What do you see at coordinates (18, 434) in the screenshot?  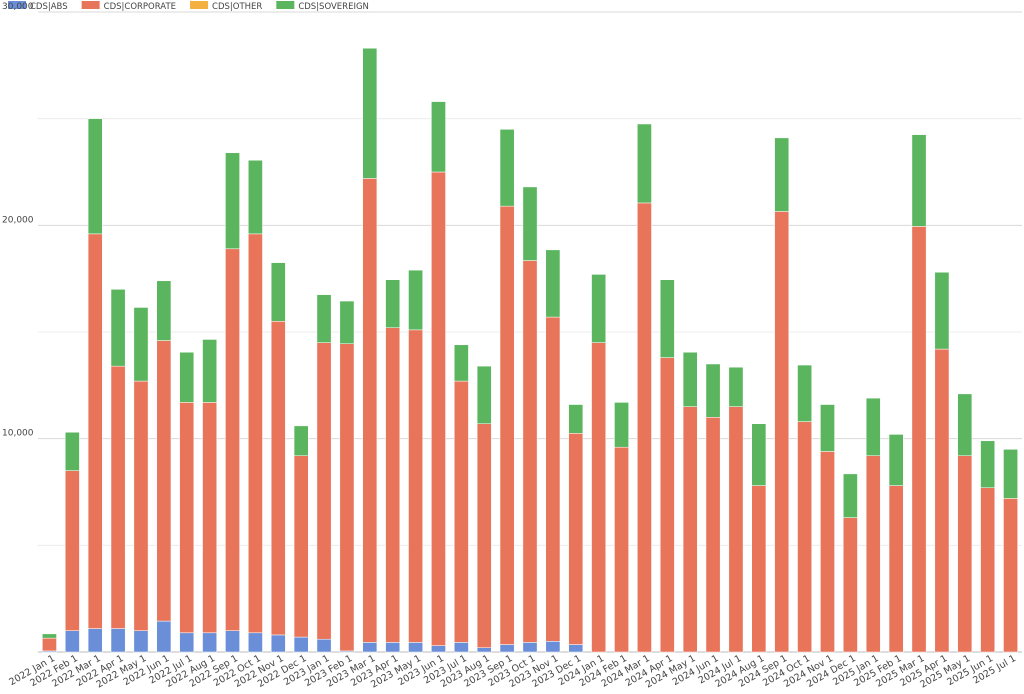 I see `y-tick-label: 10,000` at bounding box center [18, 434].